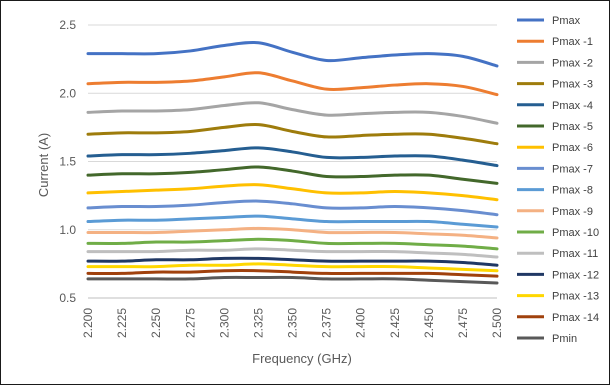 This screenshot has width=613, height=387. I want to click on legend-label: Pmin, so click(564, 339).